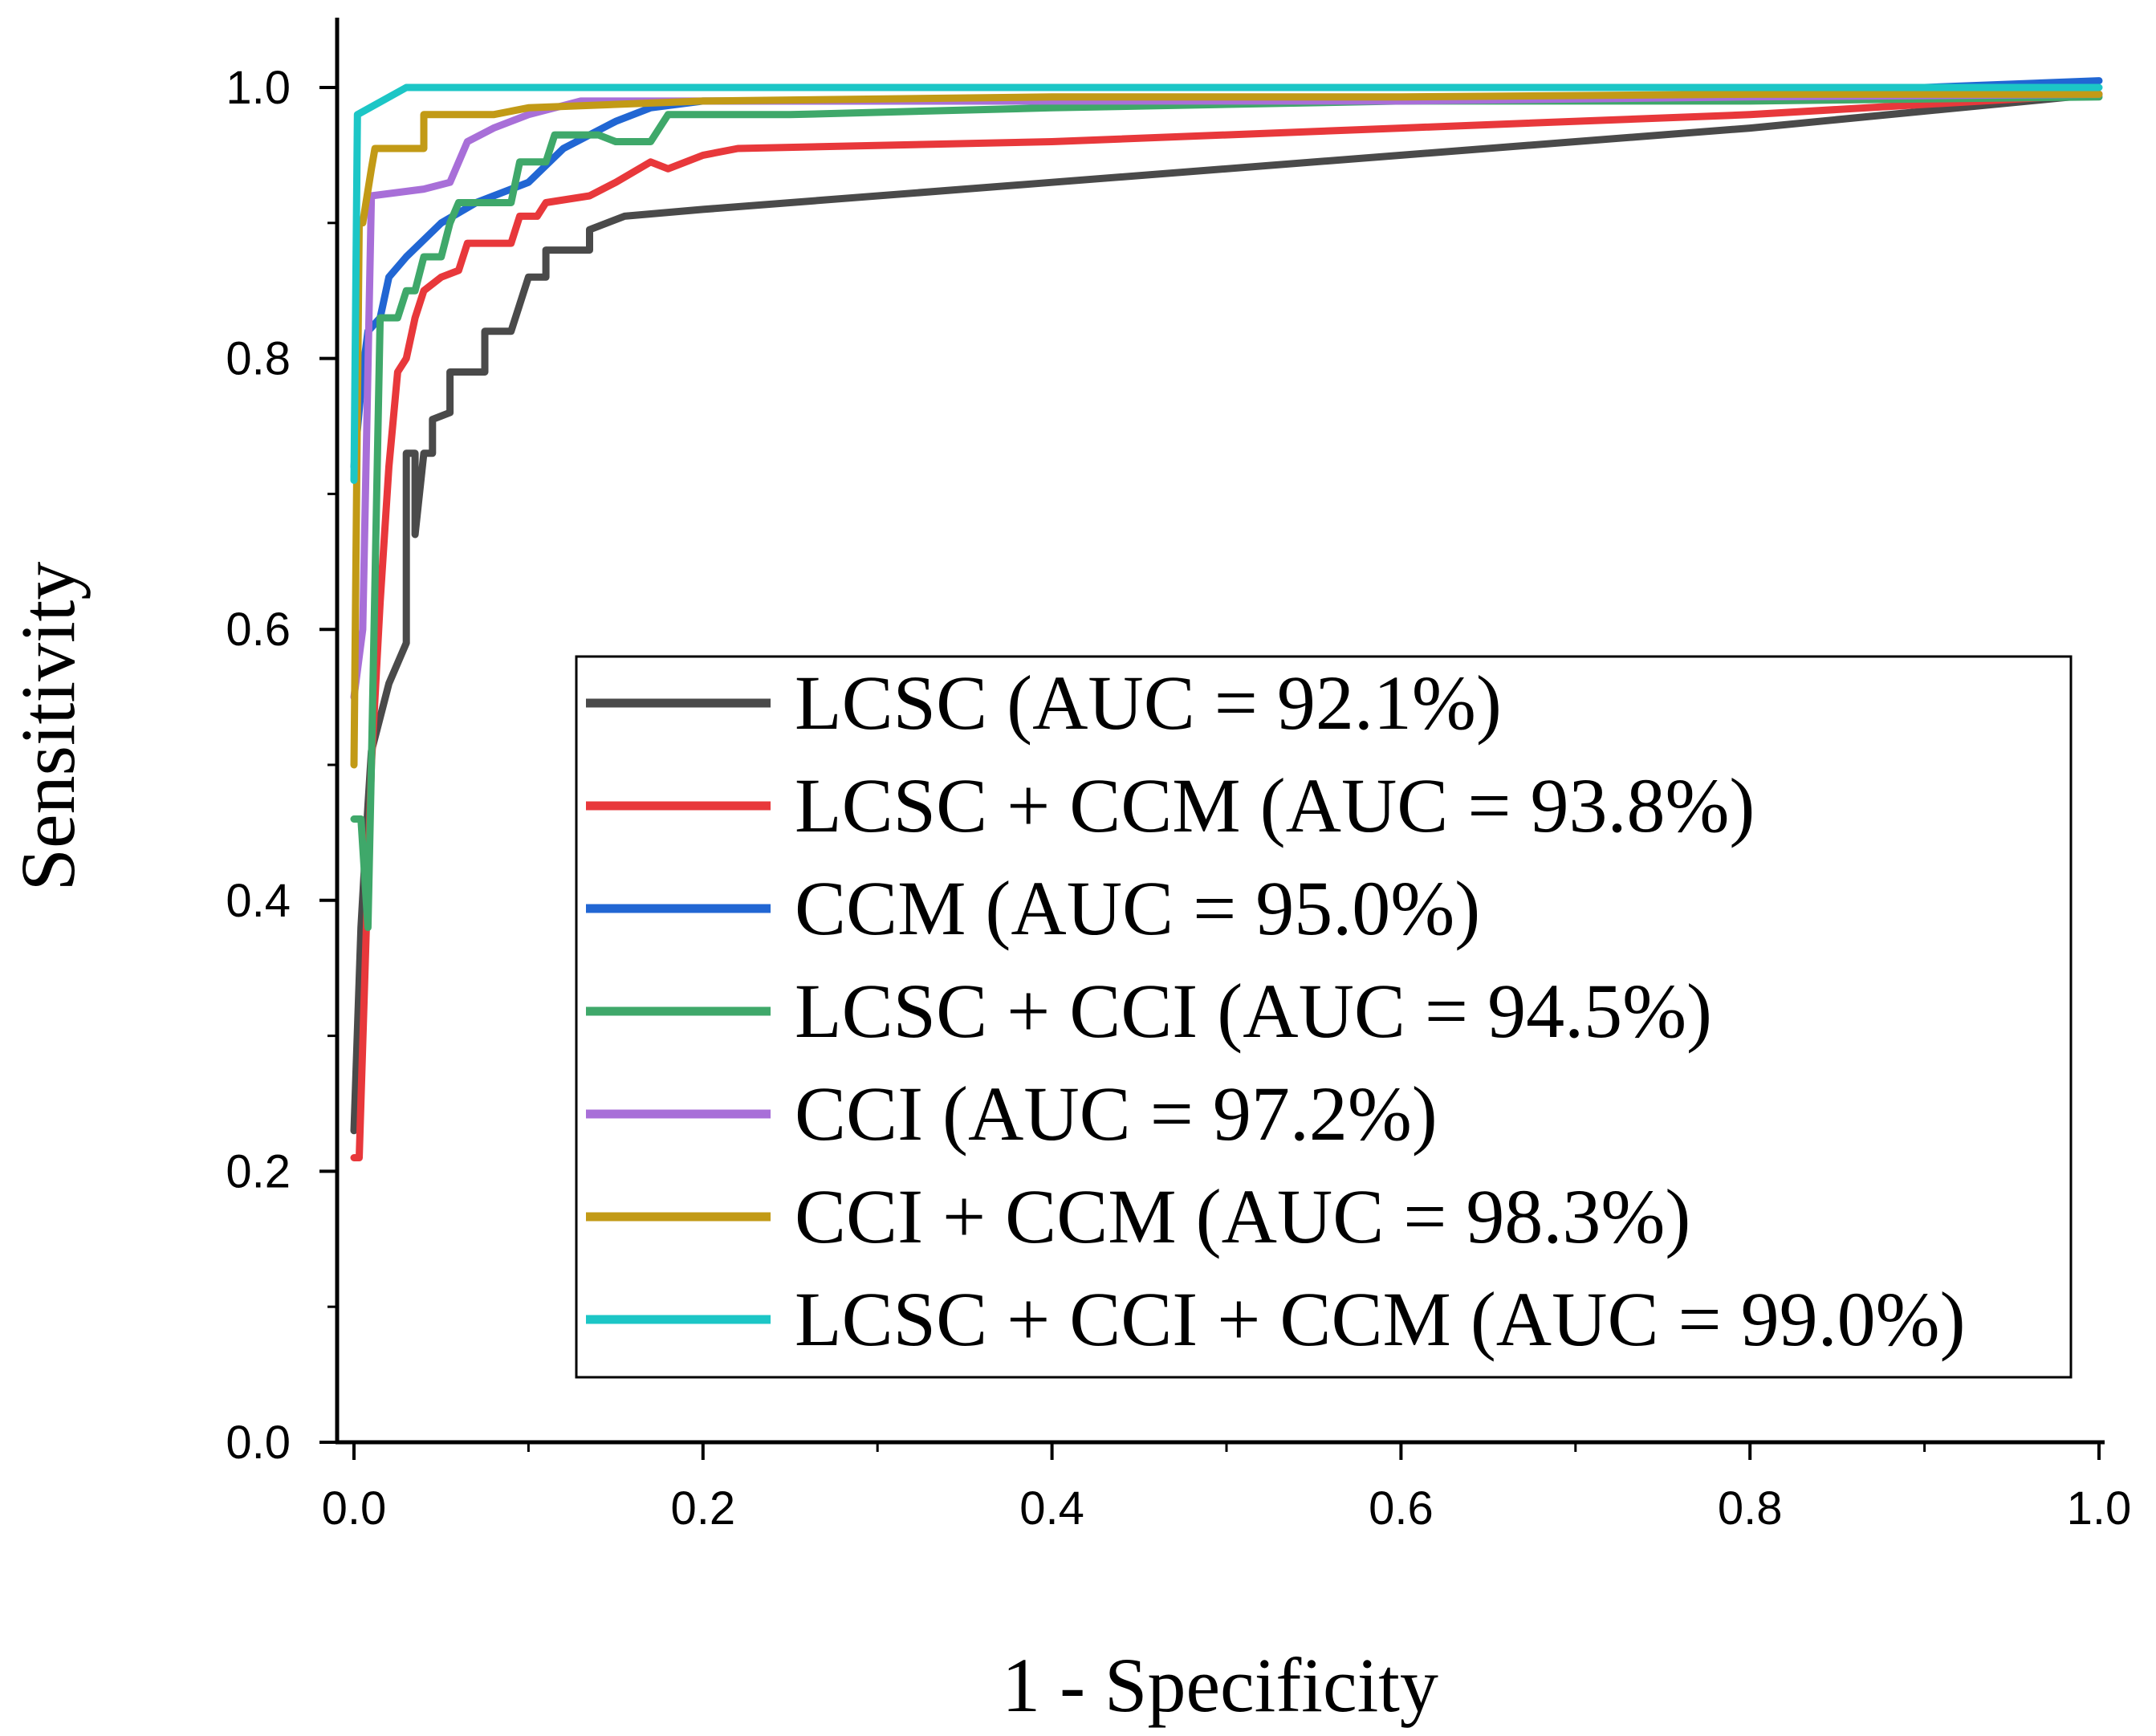 This screenshot has height=1736, width=2156. Describe the element at coordinates (48, 727) in the screenshot. I see `y-axis-title: Sensitivity` at that location.